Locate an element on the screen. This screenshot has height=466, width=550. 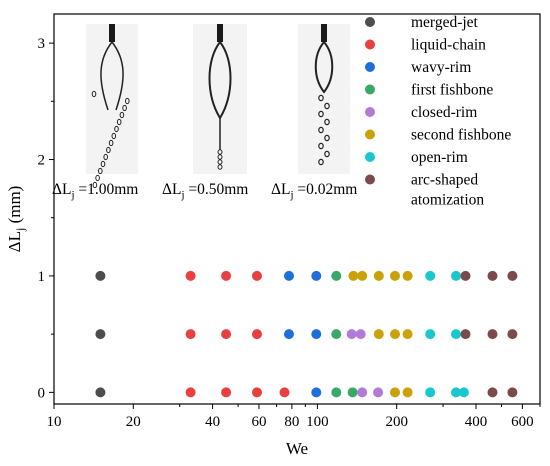
legend-label: merged-jet is located at coordinates (445, 22).